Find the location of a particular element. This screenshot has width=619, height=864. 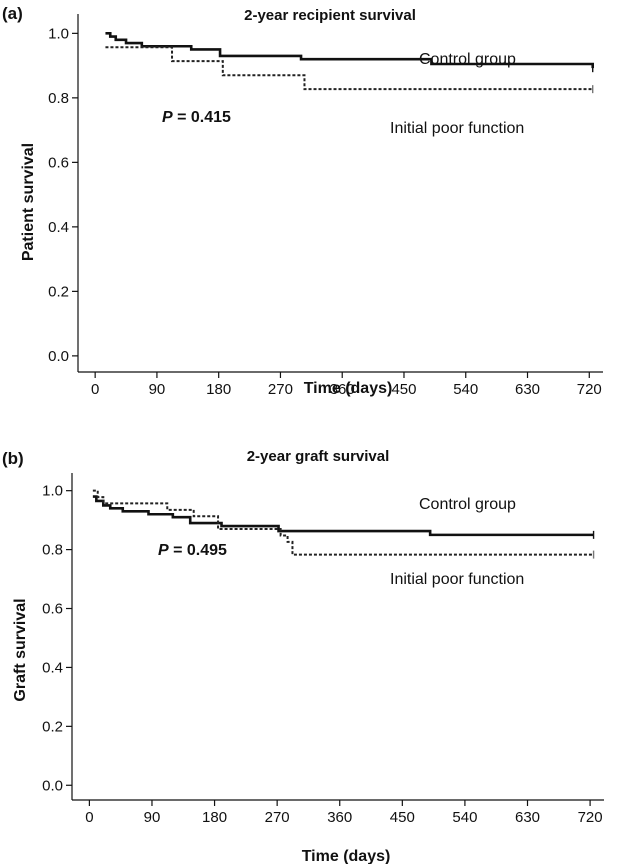

y-tick-label-a-0: 0.0 is located at coordinates (58, 356).